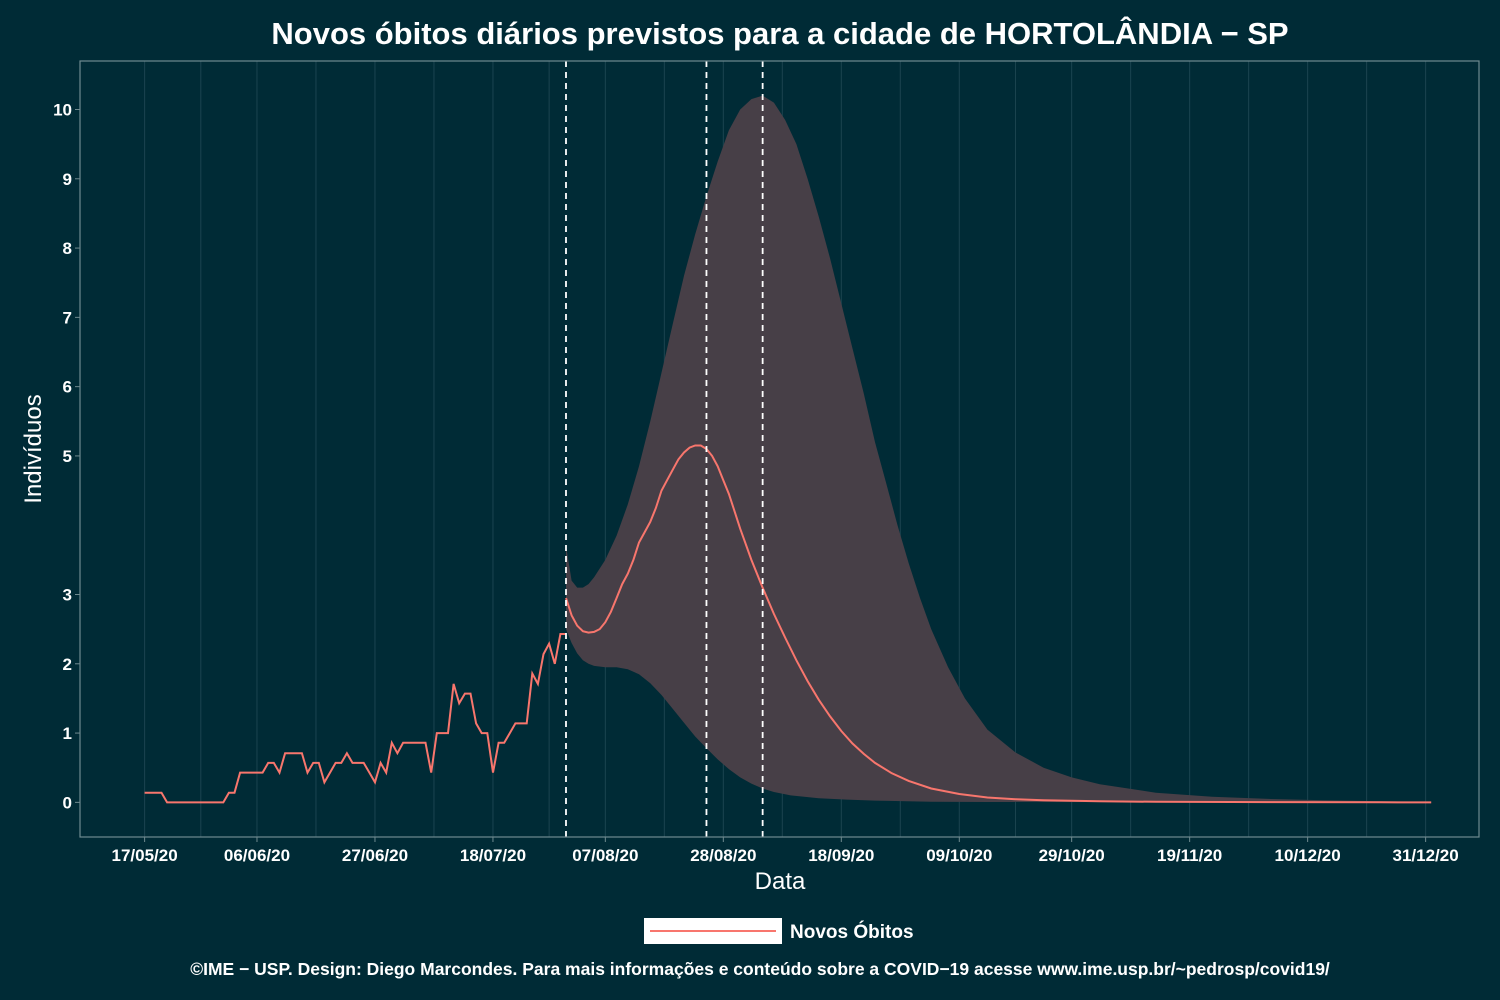 The height and width of the screenshot is (1000, 1500). I want to click on observed-line, so click(355, 718).